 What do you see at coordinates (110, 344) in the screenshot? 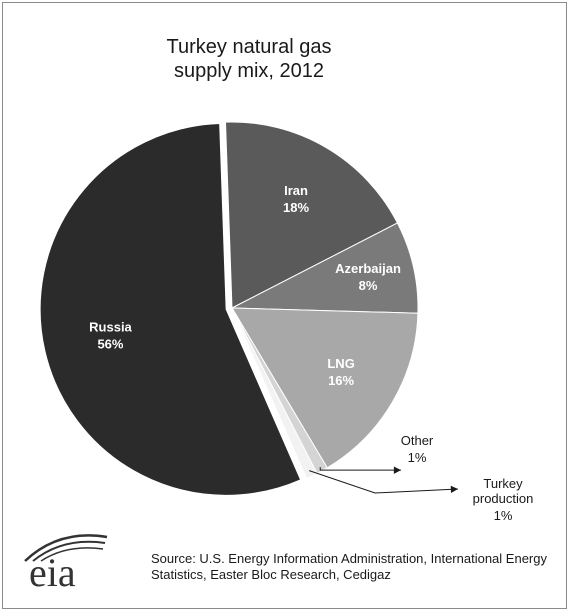
I see `slice-value-russia: 56%` at bounding box center [110, 344].